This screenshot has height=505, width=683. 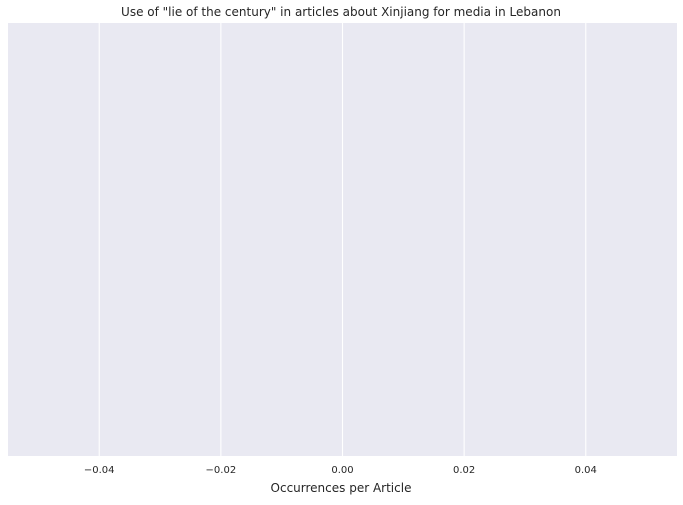 I want to click on x-tick-label: −0.04, so click(x=99, y=470).